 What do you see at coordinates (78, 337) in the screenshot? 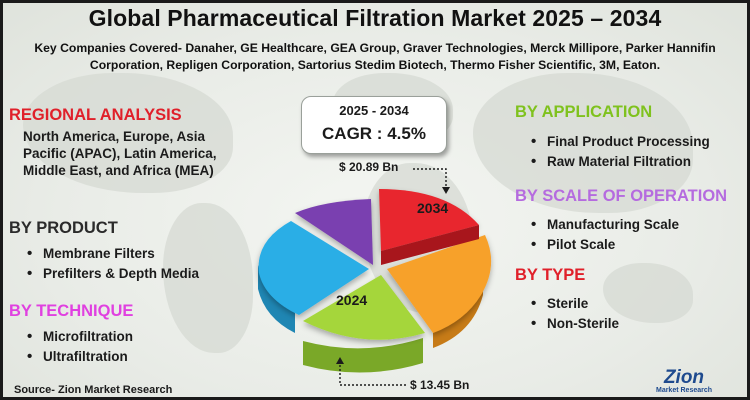
I see `list-item: Microfiltration` at bounding box center [78, 337].